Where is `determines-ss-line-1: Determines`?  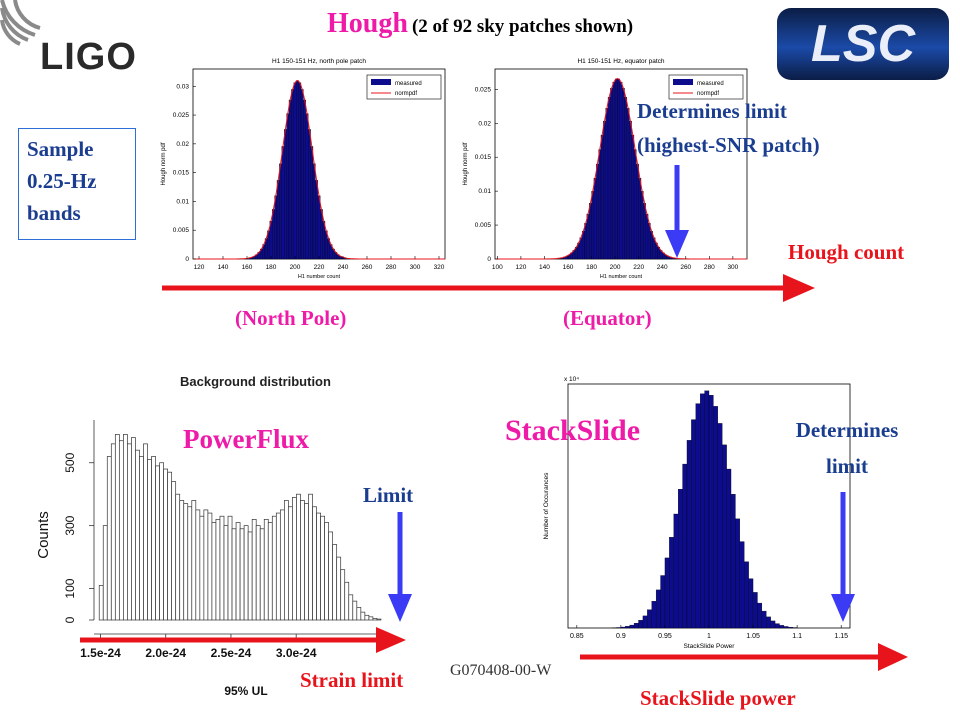
determines-ss-line-1: Determines is located at coordinates (847, 430).